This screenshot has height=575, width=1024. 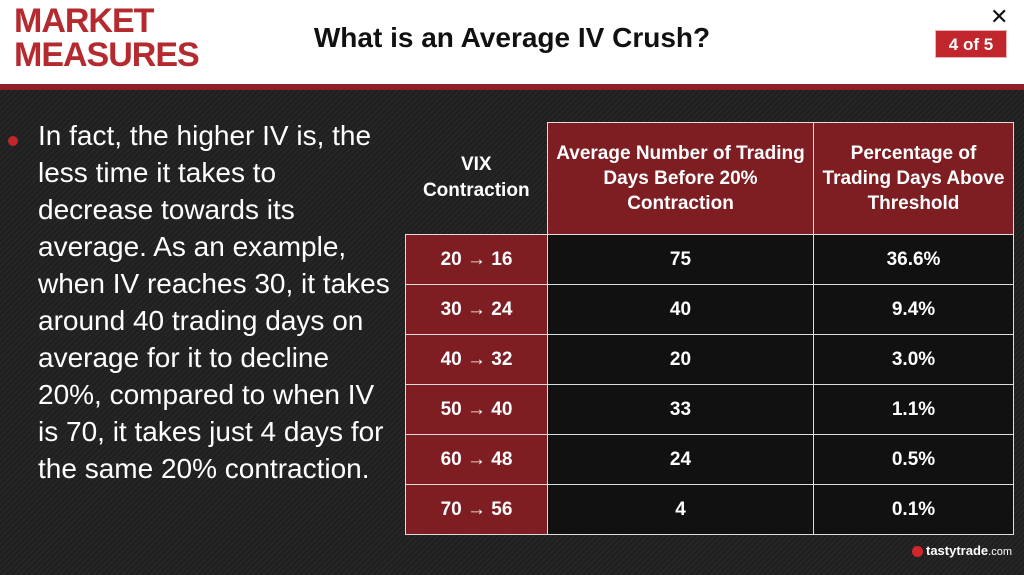 What do you see at coordinates (107, 55) in the screenshot?
I see `logo-line-2: MEASURES` at bounding box center [107, 55].